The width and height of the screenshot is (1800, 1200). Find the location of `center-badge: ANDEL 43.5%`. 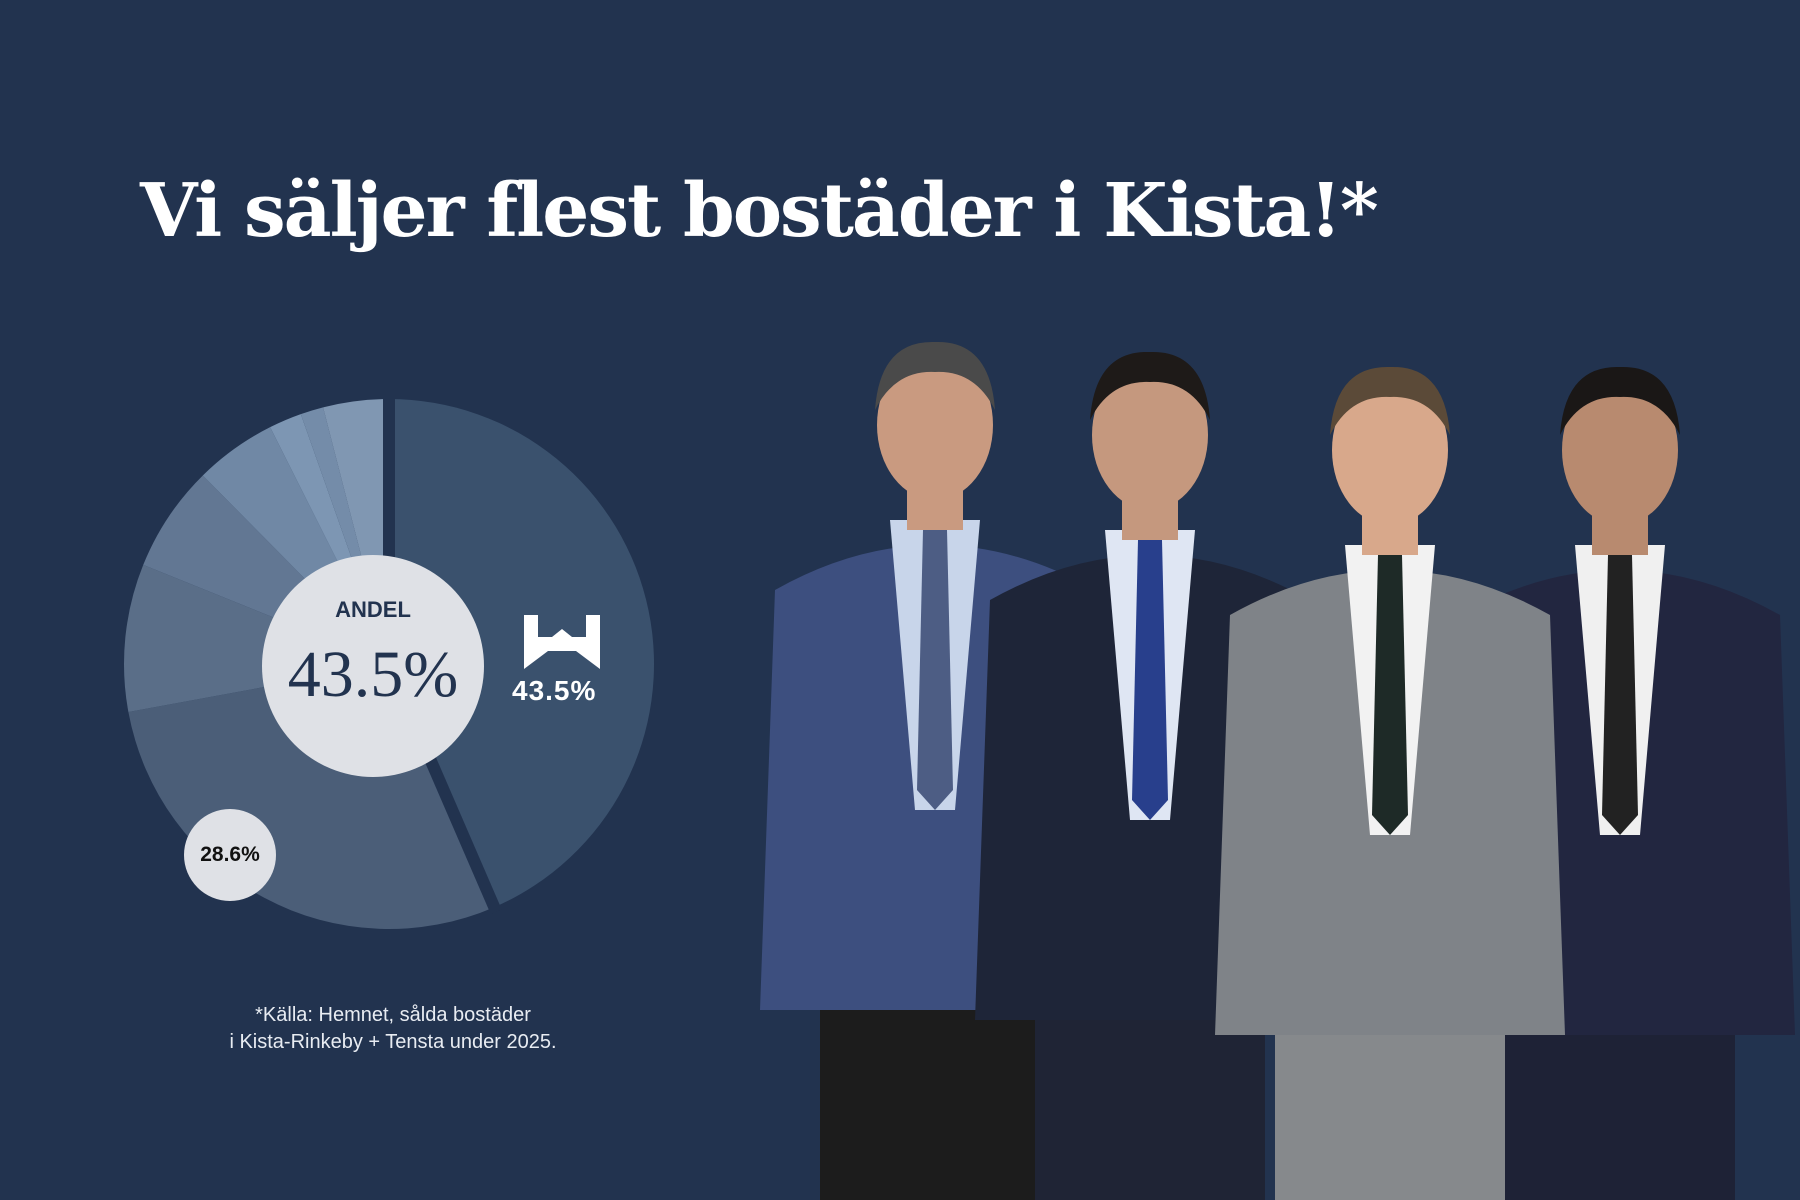

center-badge: ANDEL 43.5% is located at coordinates (373, 666).